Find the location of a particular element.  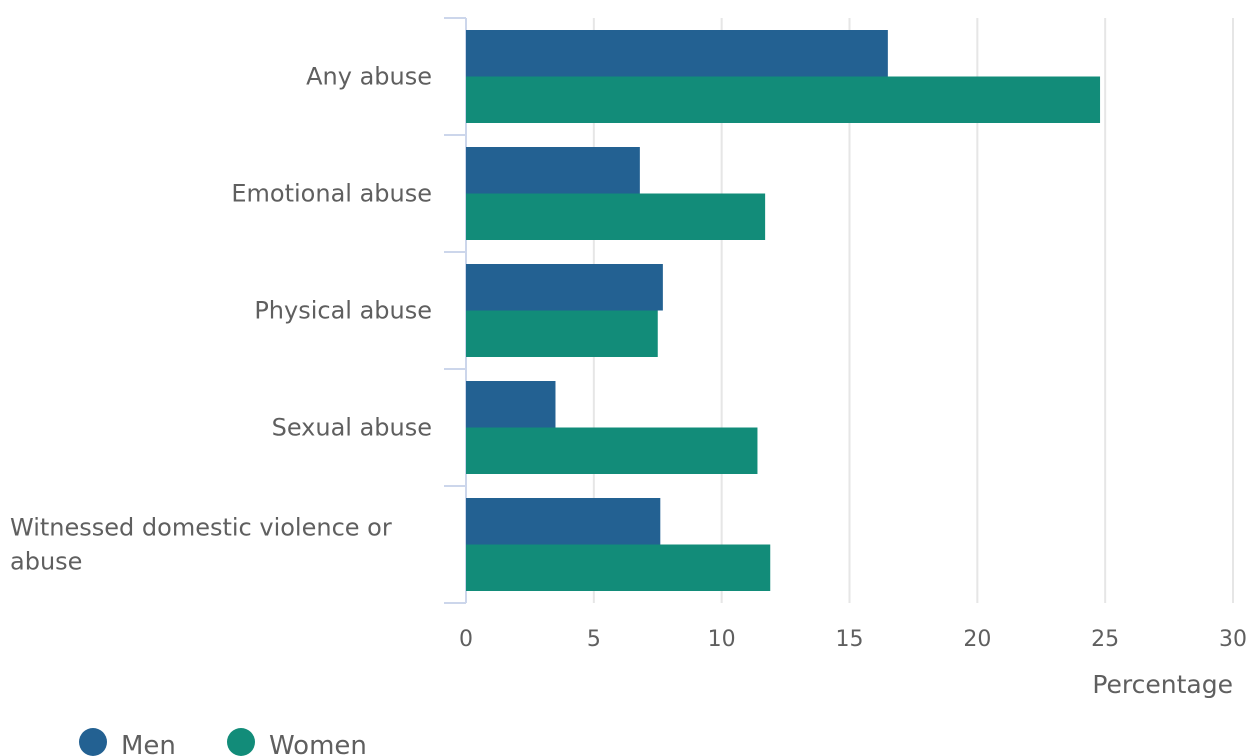

x-tick-label-5: 5 is located at coordinates (594, 639).